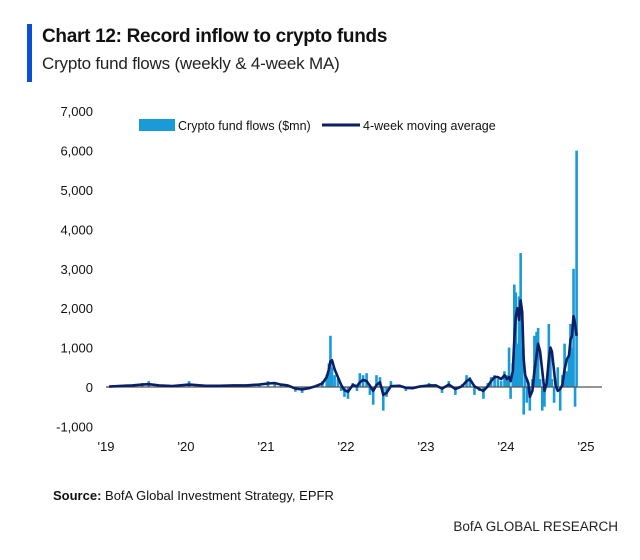  Describe the element at coordinates (215, 36) in the screenshot. I see `chart-title: Chart 12: Record inflow to crypto funds` at that location.